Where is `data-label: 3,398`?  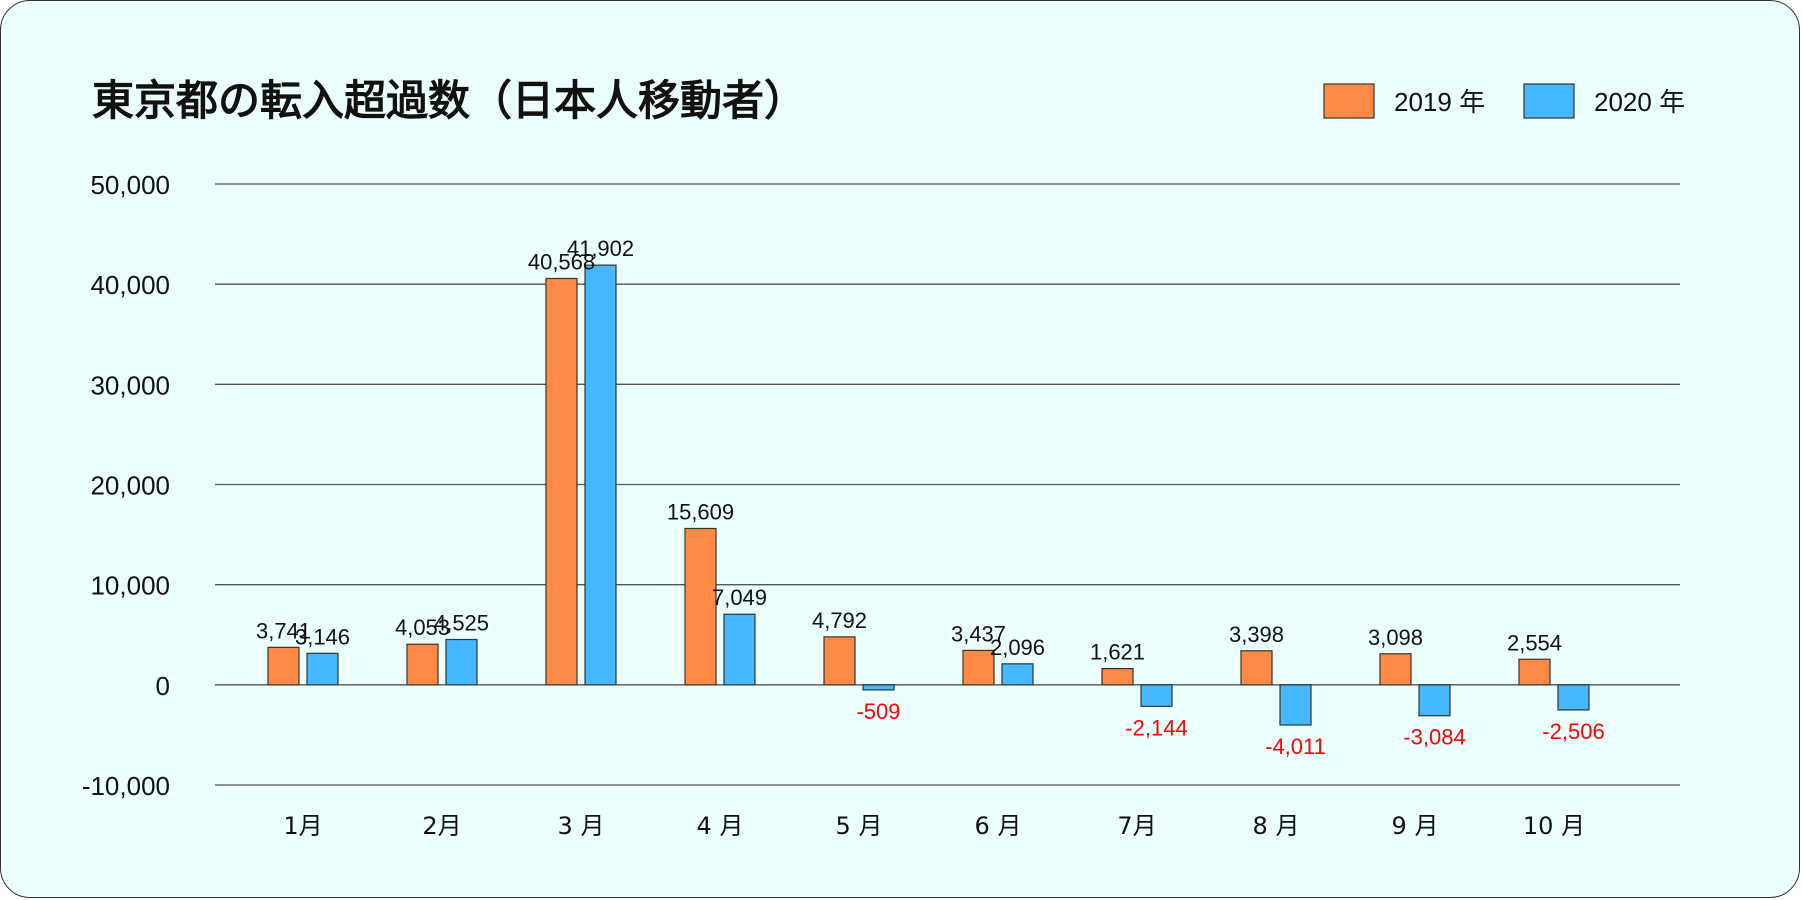 data-label: 3,398 is located at coordinates (1256, 634).